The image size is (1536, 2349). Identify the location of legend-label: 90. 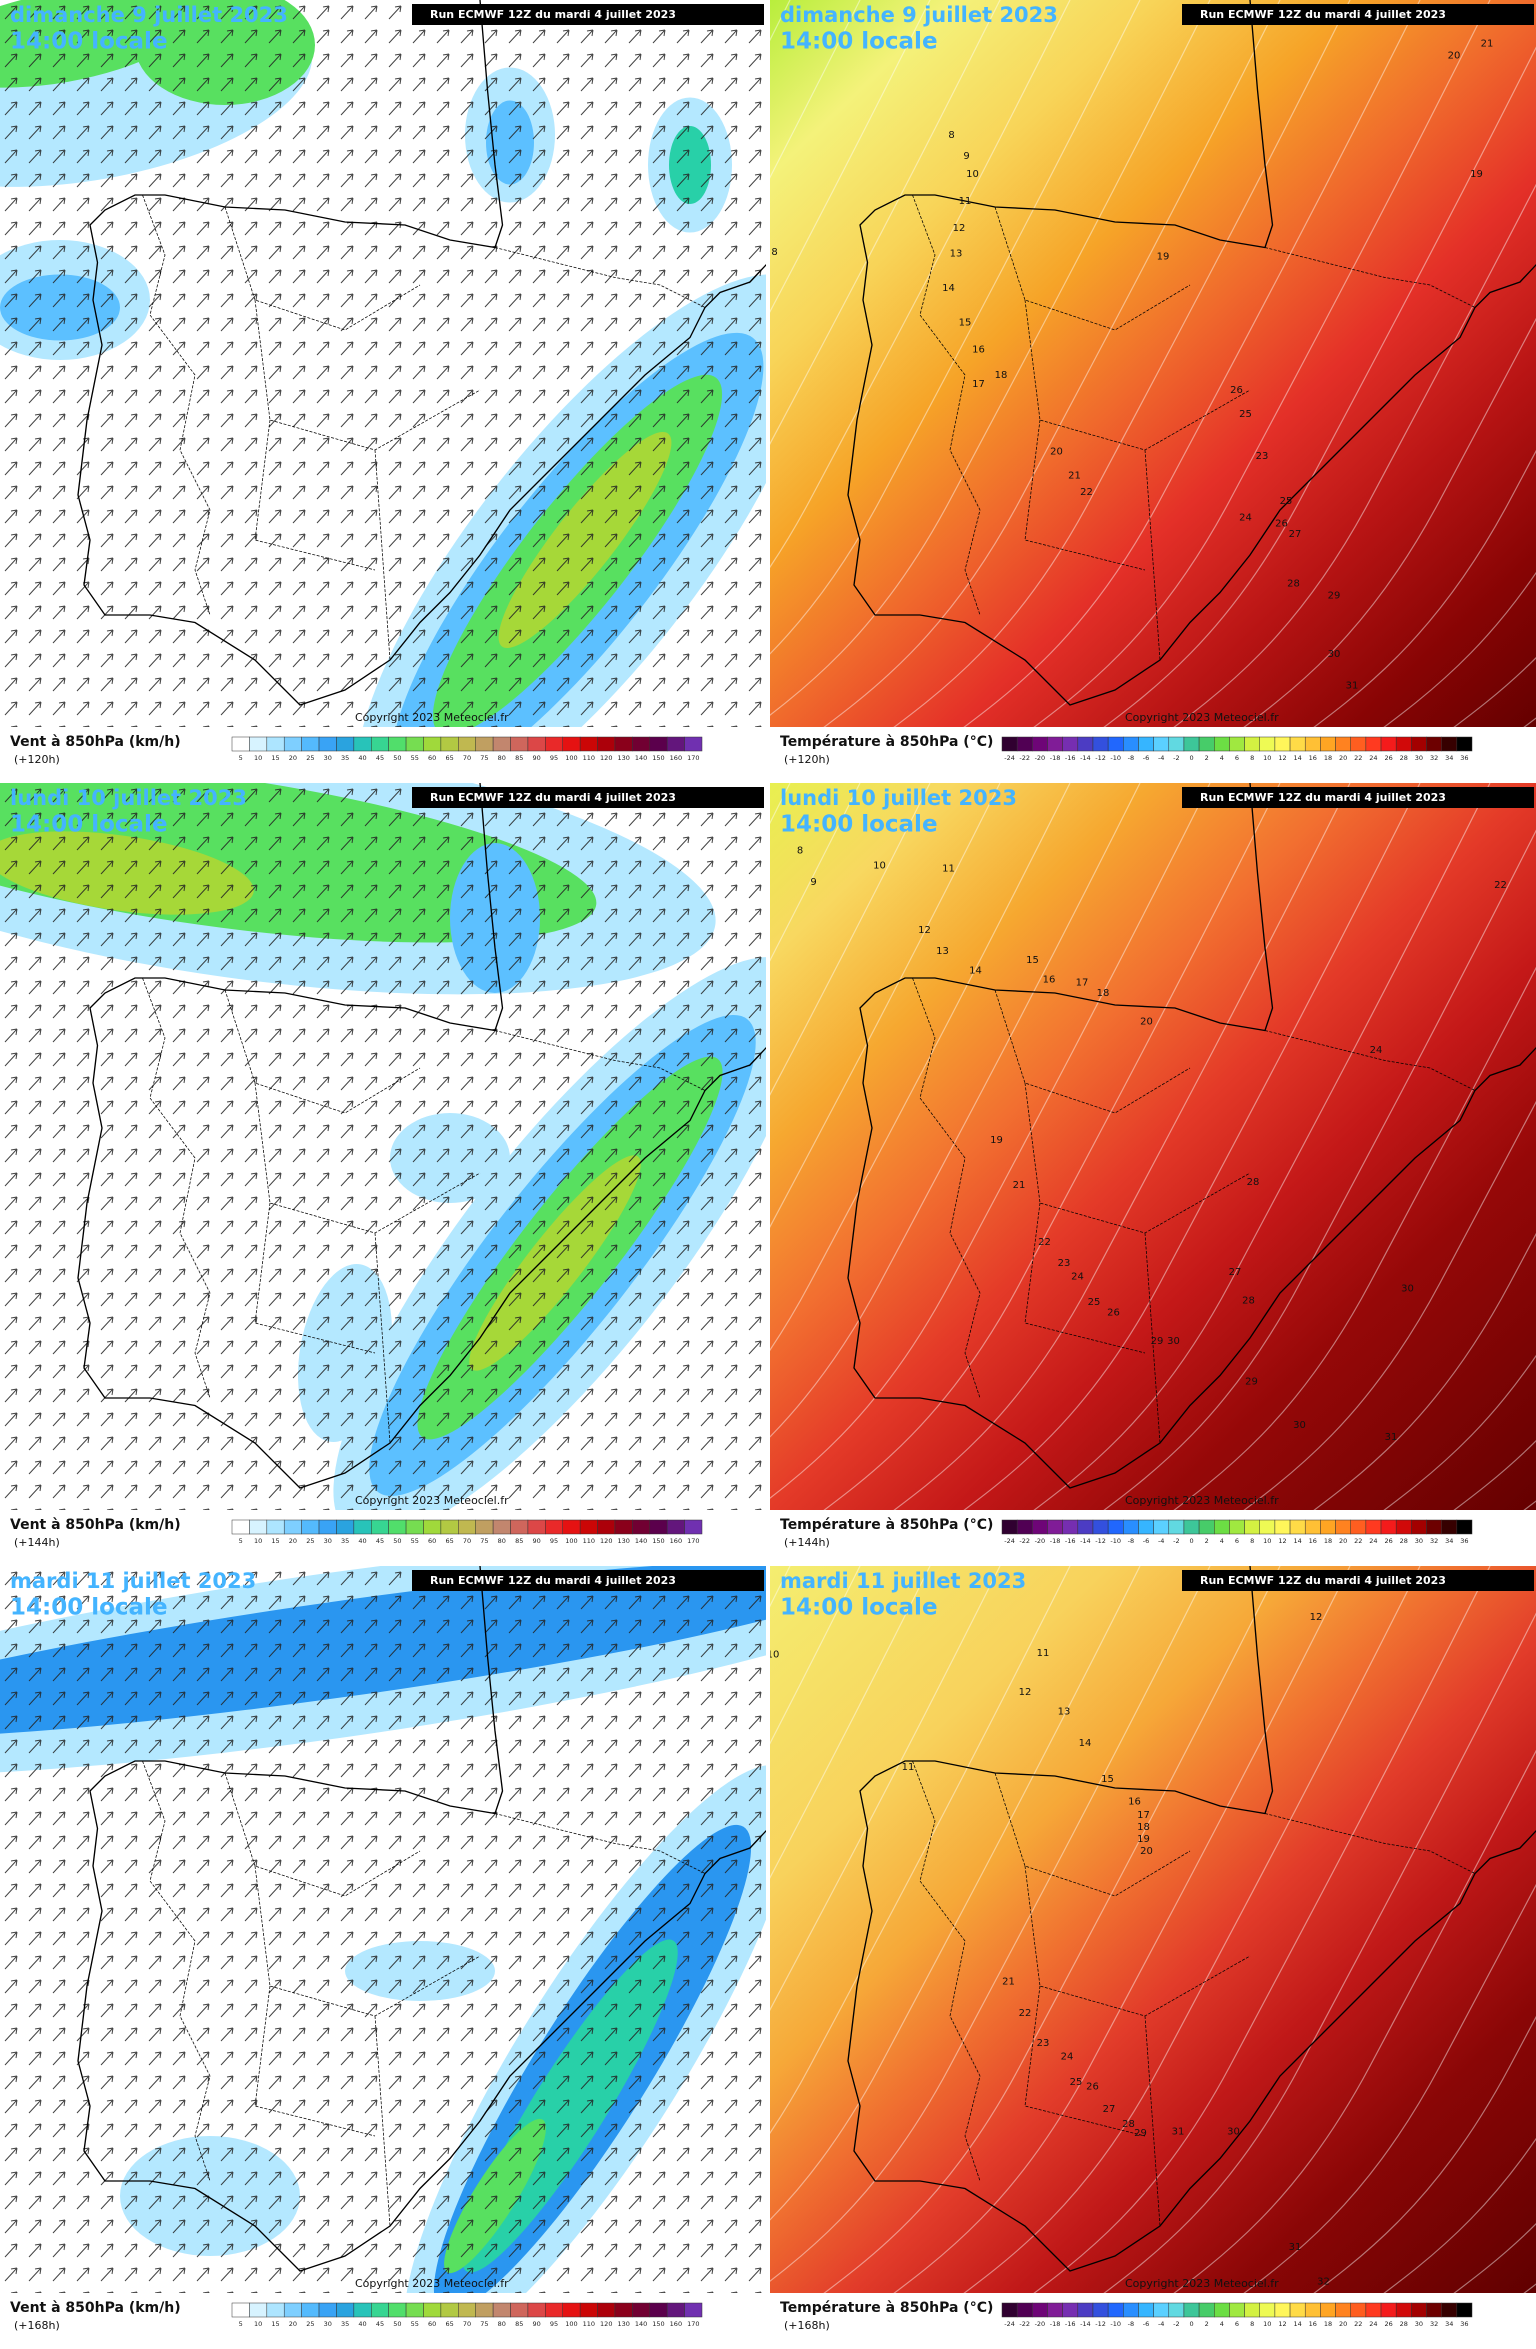
(536, 2324).